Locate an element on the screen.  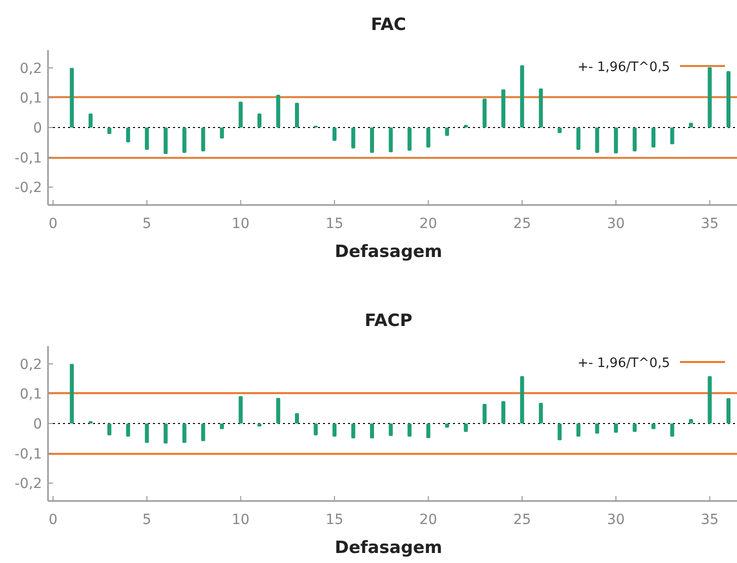
chart-title: FAC is located at coordinates (388, 25).